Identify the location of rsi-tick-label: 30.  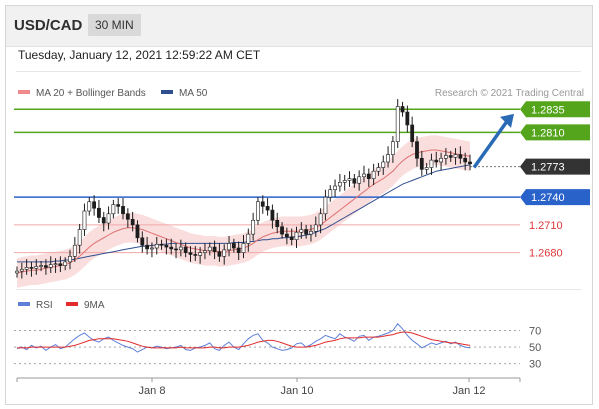
(535, 365).